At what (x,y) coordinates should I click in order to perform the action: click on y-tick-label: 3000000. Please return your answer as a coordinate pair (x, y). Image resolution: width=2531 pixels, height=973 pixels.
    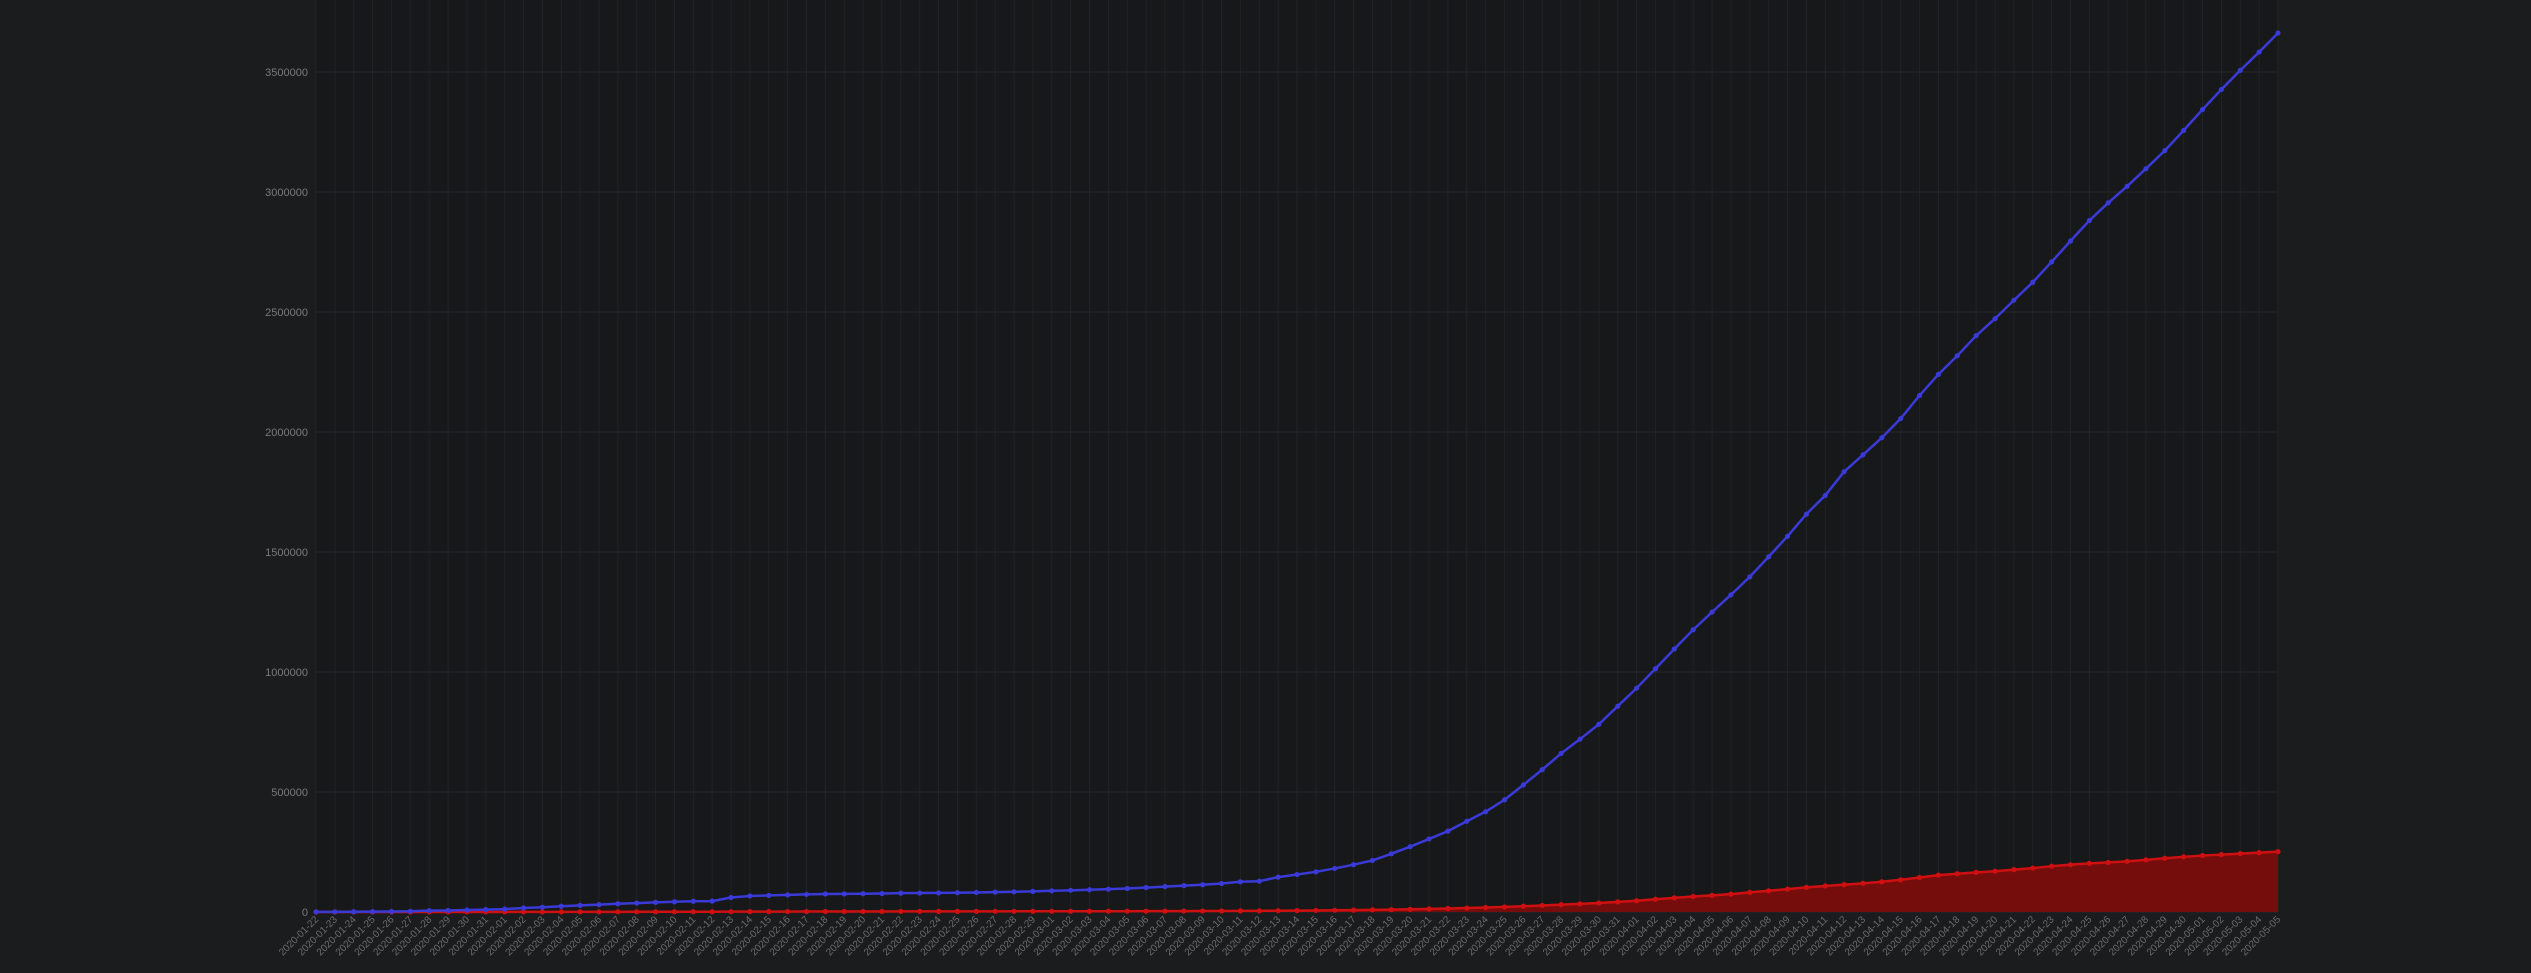
    Looking at the image, I should click on (286, 193).